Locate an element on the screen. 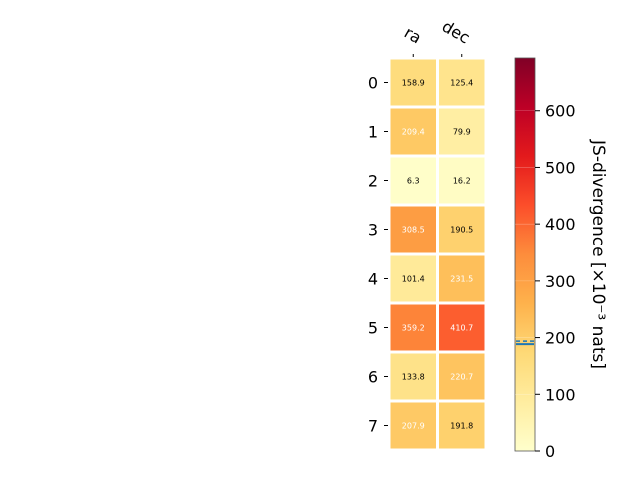  row-tick-label: 1 is located at coordinates (373, 132).